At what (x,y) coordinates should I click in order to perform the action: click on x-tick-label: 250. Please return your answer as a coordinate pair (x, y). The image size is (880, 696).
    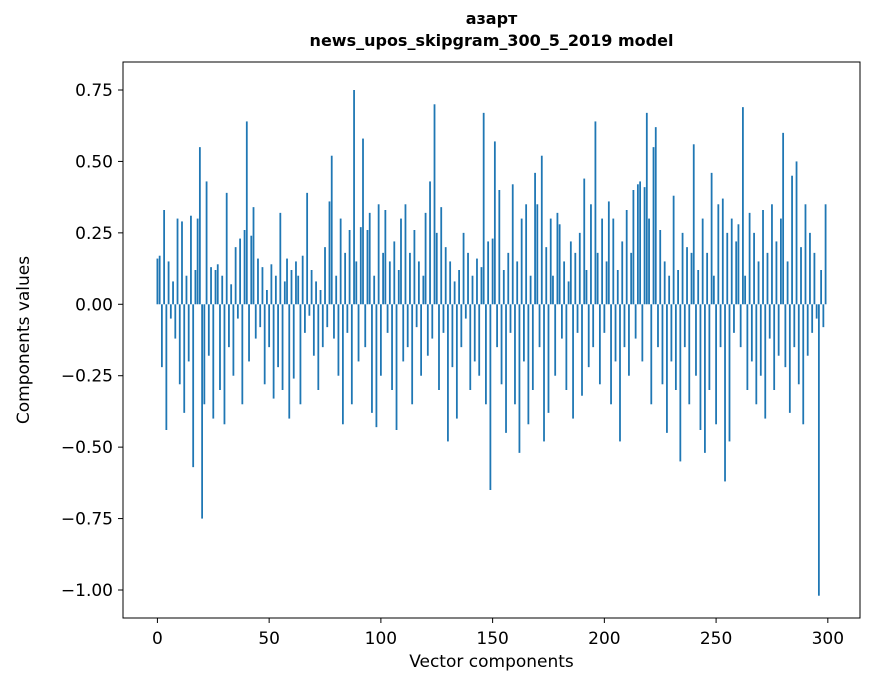
    Looking at the image, I should click on (716, 639).